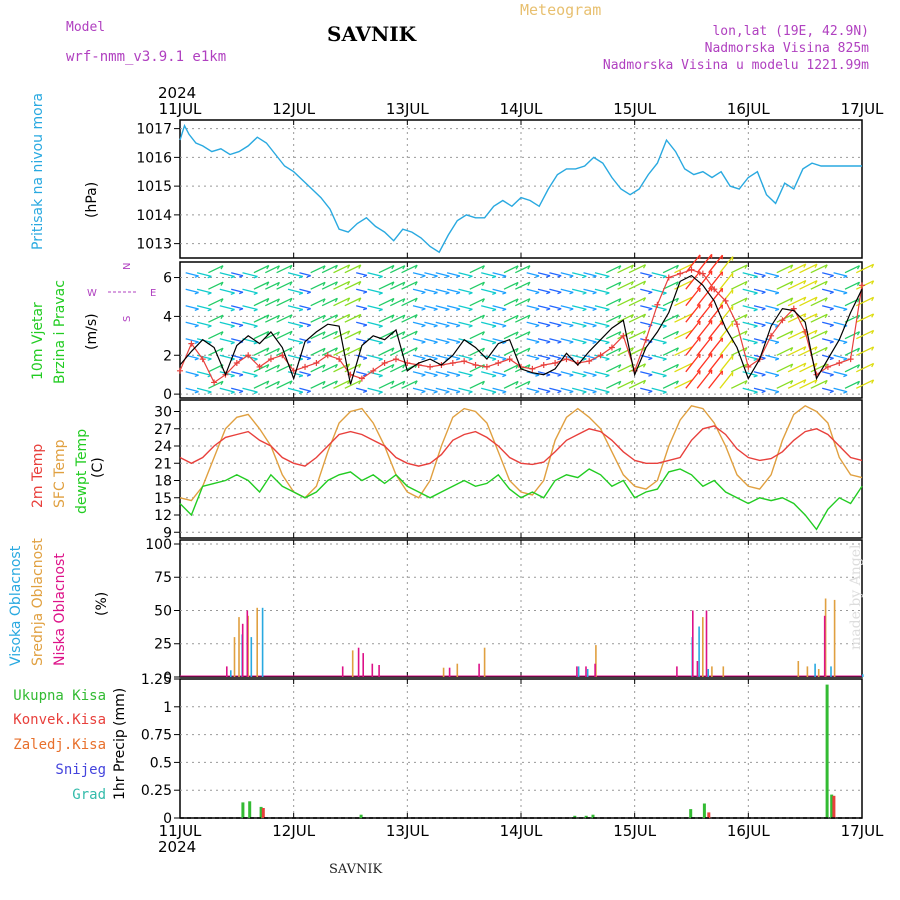 The height and width of the screenshot is (900, 900). What do you see at coordinates (704, 810) in the screenshot?
I see `precip-bar` at bounding box center [704, 810].